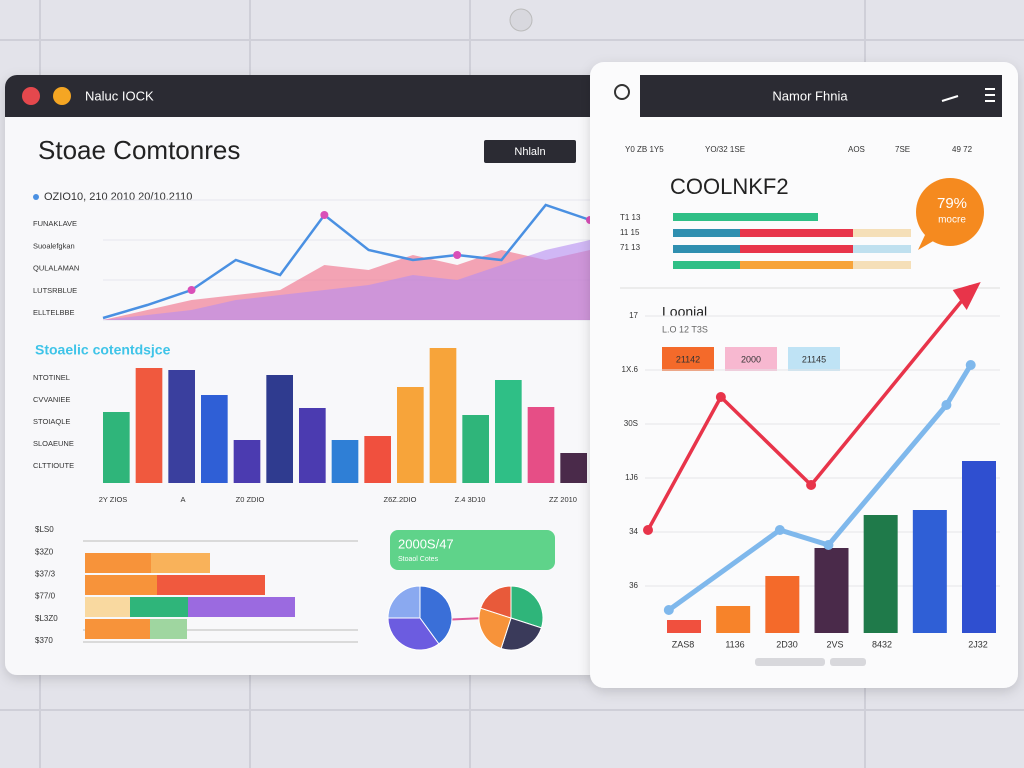 The image size is (1024, 768). I want to click on camera, so click(521, 20).